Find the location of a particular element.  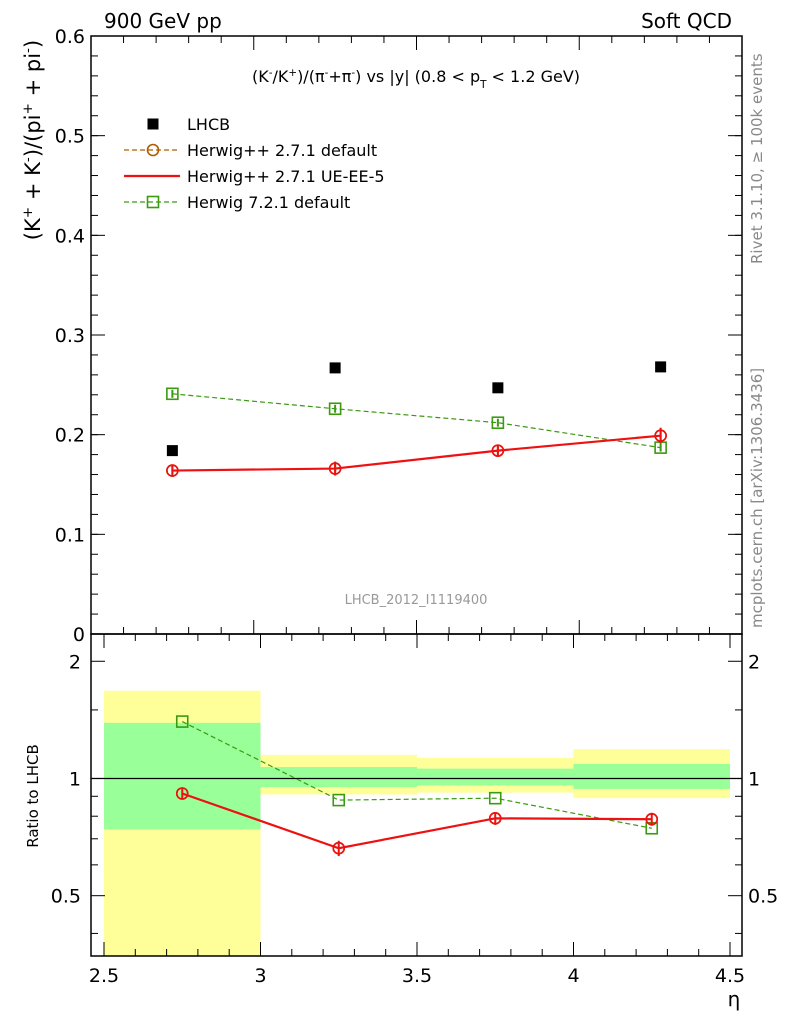

header-right-title: Soft QCD is located at coordinates (686, 21).